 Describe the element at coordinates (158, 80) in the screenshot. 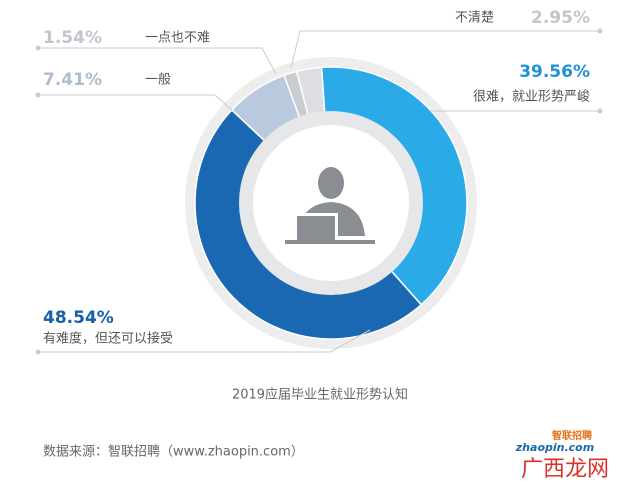

I see `category-label: 一般` at that location.